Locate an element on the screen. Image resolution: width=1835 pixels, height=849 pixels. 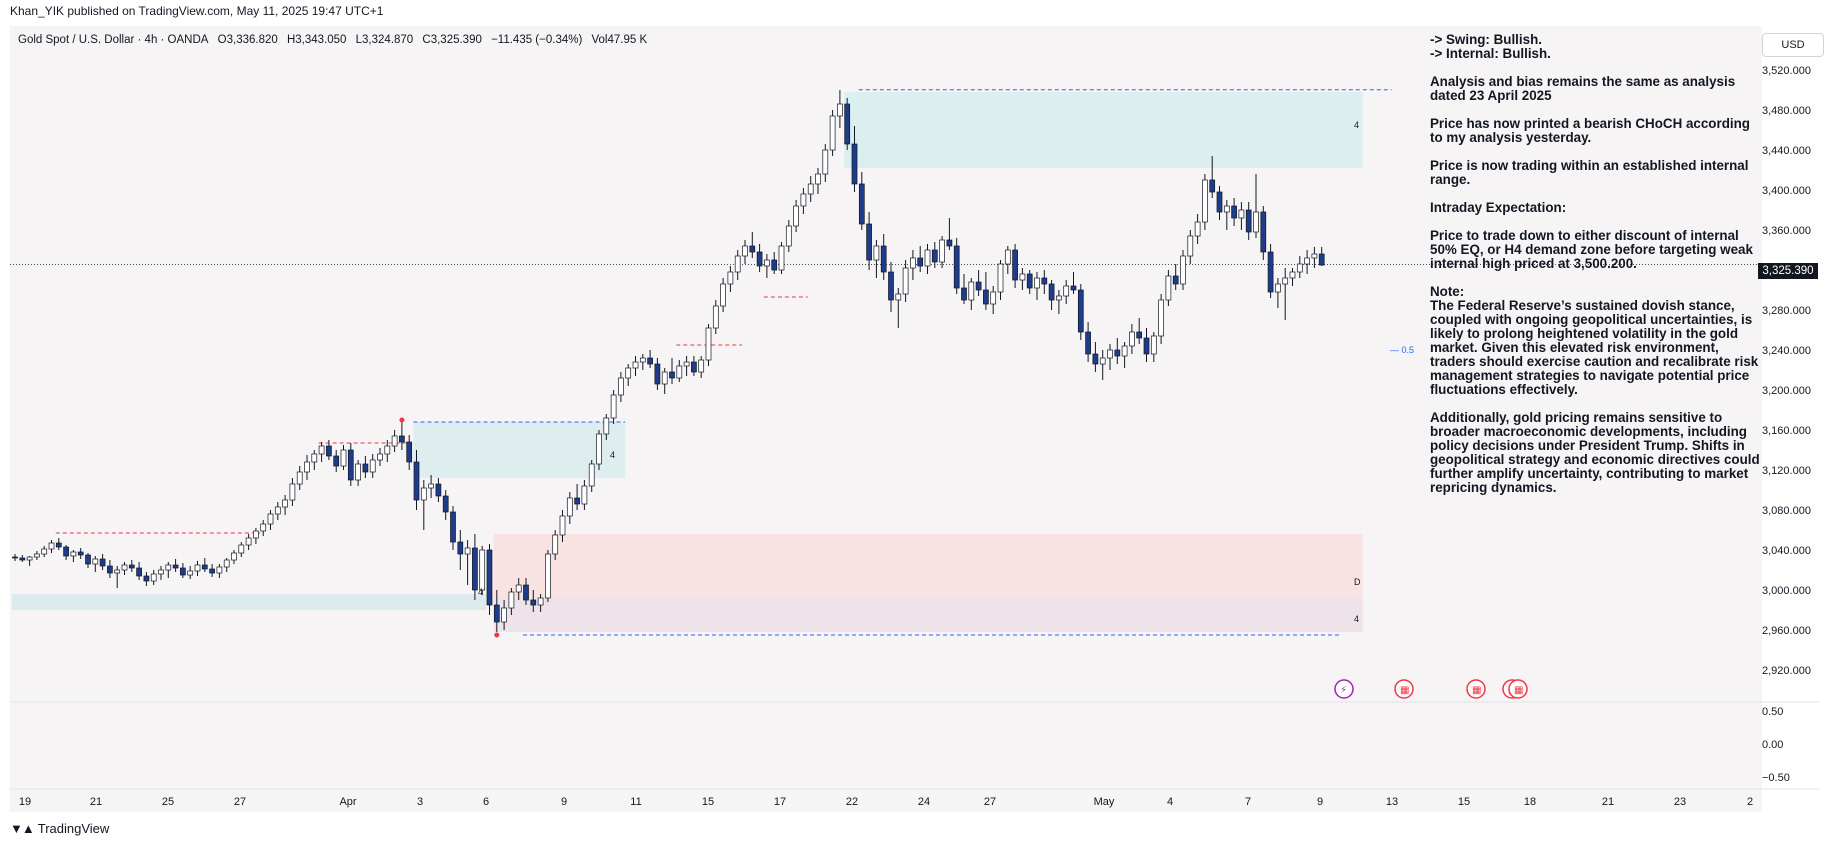
y-tick-label: 3,280.000 is located at coordinates (1786, 311).